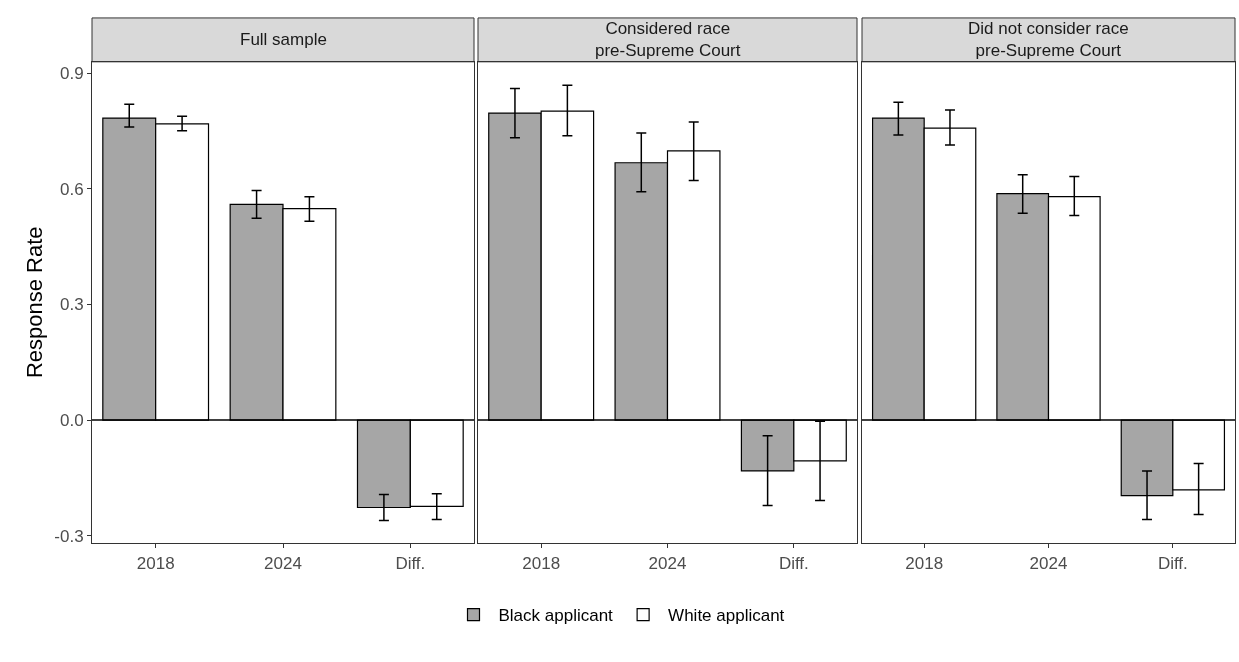  I want to click on legend-label: White applicant, so click(726, 616).